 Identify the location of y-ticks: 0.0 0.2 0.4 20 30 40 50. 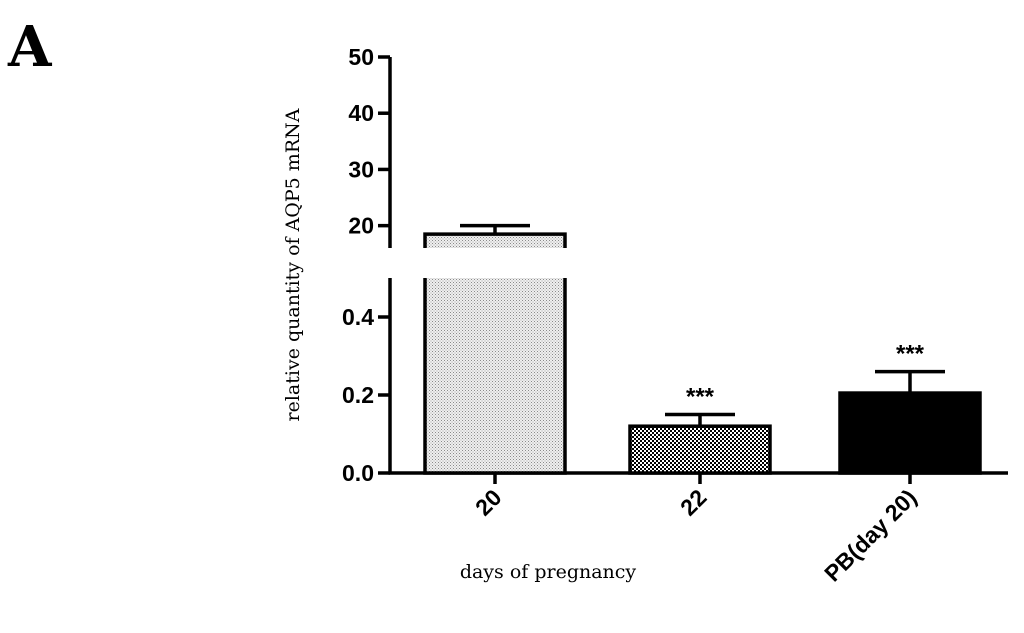
(366, 265).